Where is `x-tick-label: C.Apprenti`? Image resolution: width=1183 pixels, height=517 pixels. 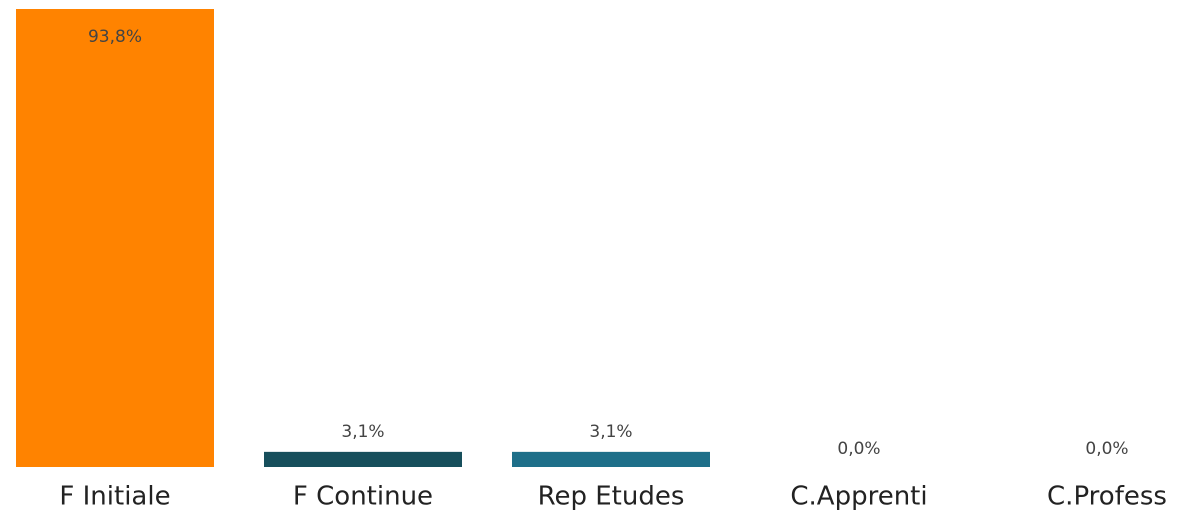 x-tick-label: C.Apprenti is located at coordinates (858, 497).